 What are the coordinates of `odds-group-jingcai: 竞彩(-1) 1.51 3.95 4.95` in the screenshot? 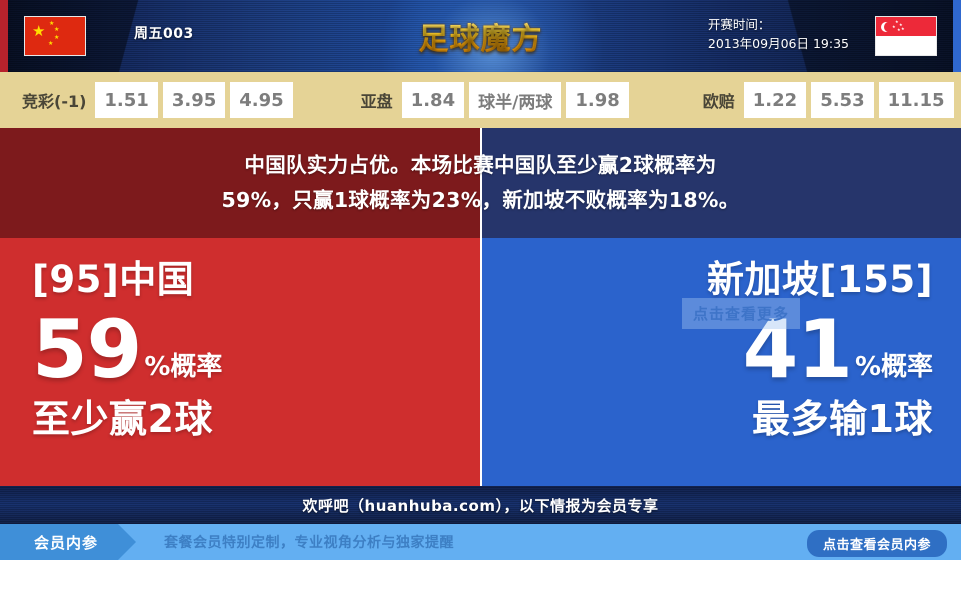 It's located at (157, 100).